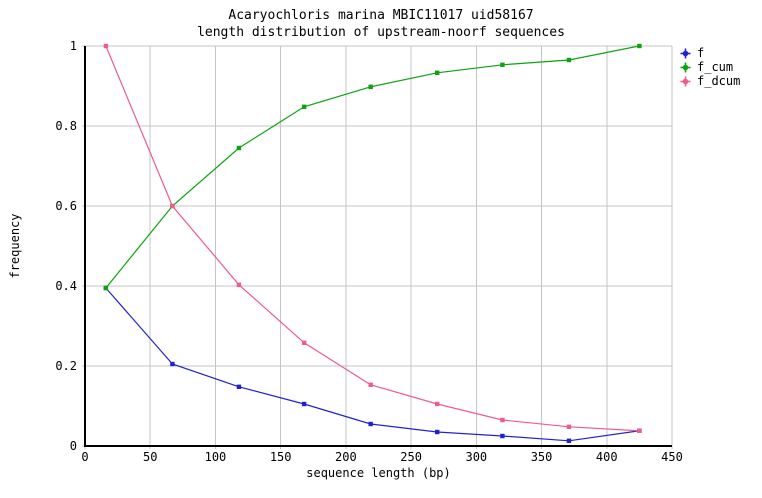 The height and width of the screenshot is (498, 762). I want to click on x-tick-label: 400, so click(607, 457).